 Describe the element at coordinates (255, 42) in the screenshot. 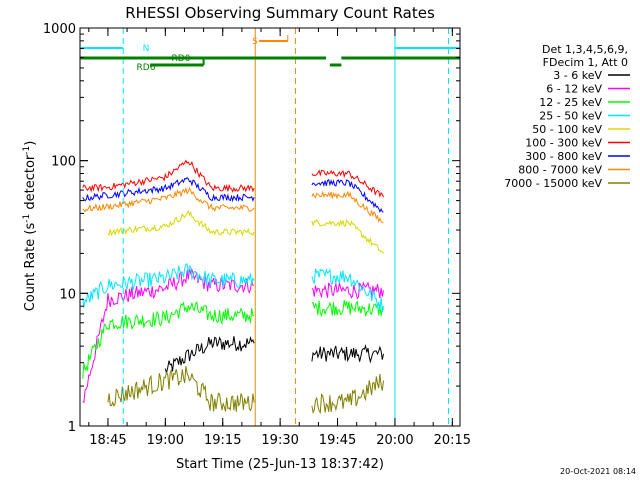

I see `flag-label-s: S` at that location.